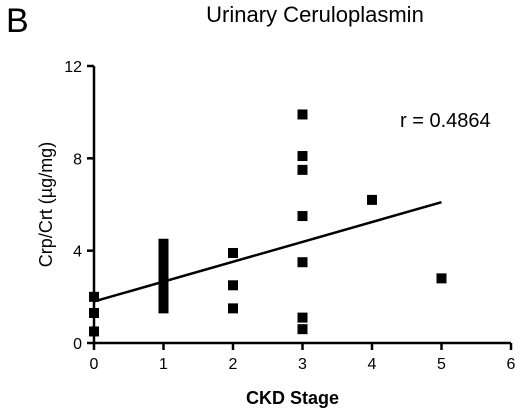 This screenshot has height=411, width=520. Describe the element at coordinates (17, 21) in the screenshot. I see `panel-letter: B` at that location.